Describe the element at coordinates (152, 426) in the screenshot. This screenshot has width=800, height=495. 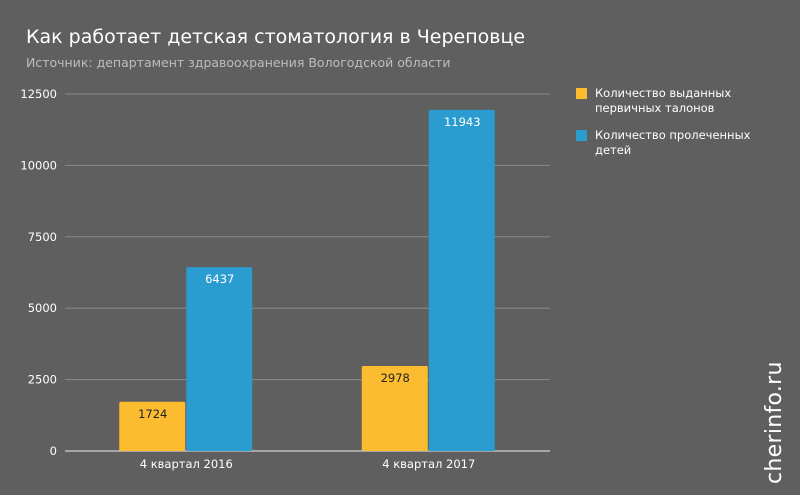
I see `bar-s0-c0` at that location.